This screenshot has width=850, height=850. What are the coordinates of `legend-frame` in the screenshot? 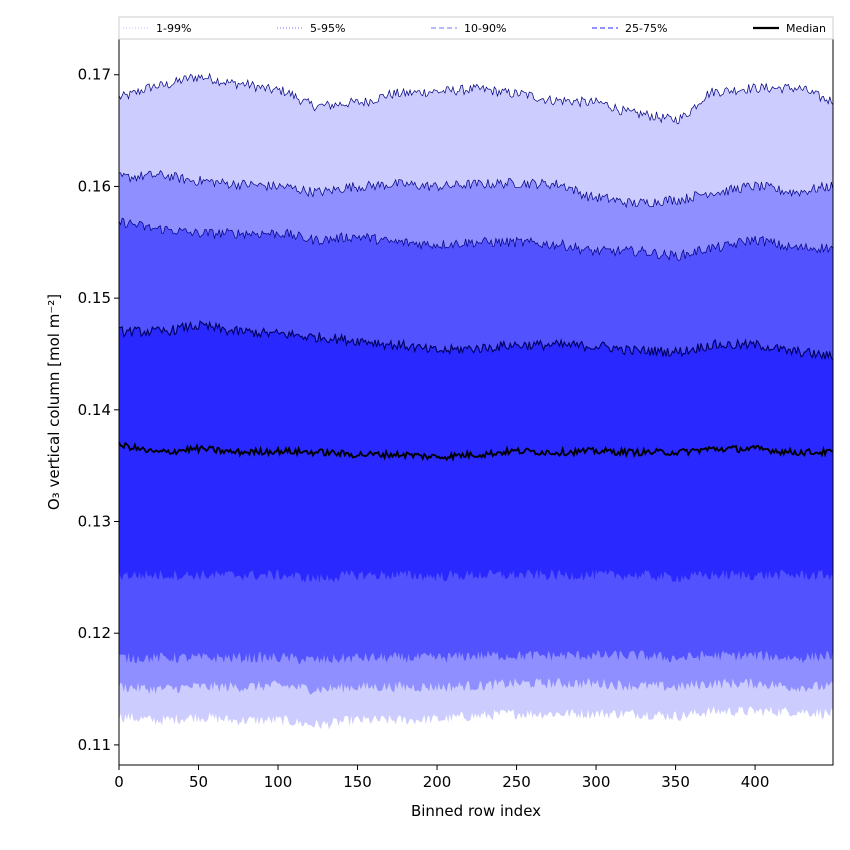 It's located at (476, 28).